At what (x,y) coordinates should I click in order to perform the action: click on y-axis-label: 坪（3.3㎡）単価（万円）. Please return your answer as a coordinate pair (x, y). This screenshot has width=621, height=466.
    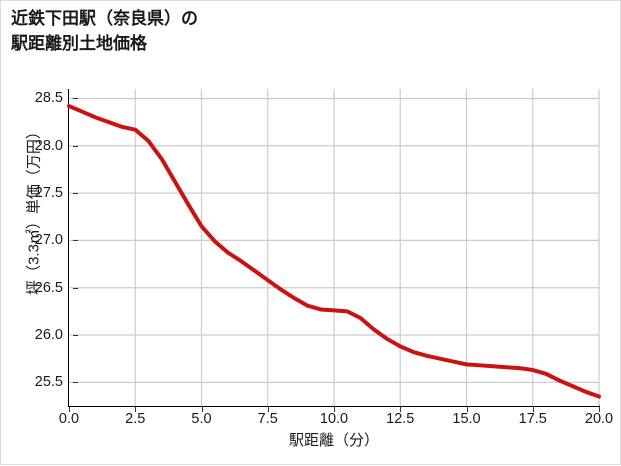
    Looking at the image, I should click on (34, 209).